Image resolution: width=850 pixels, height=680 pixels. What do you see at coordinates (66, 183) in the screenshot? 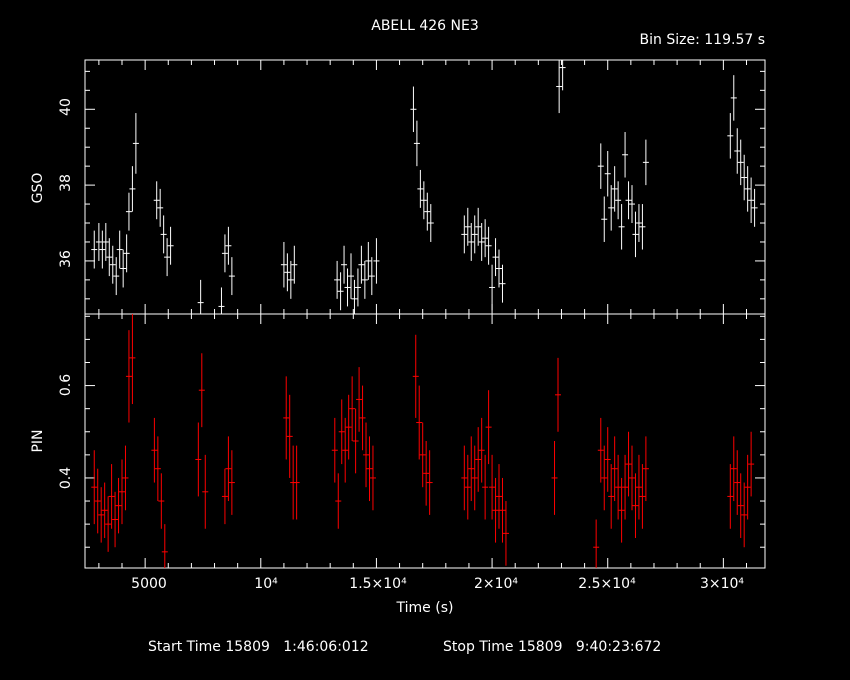
I see `gso-y-tick-label: 38` at bounding box center [66, 183].